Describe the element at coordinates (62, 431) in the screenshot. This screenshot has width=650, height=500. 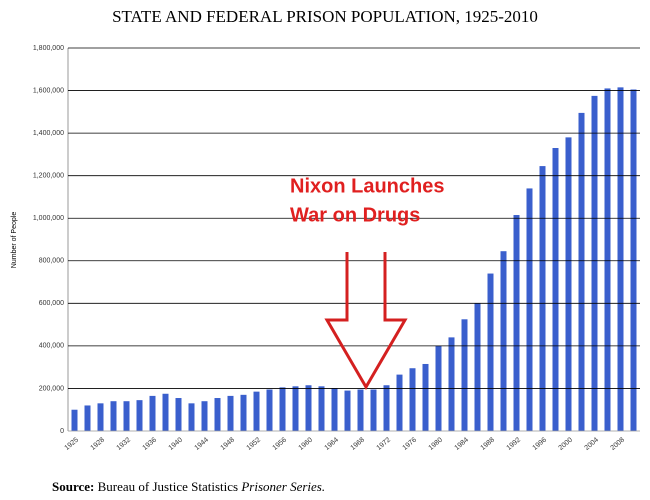
I see `y-tick-label: 0` at that location.